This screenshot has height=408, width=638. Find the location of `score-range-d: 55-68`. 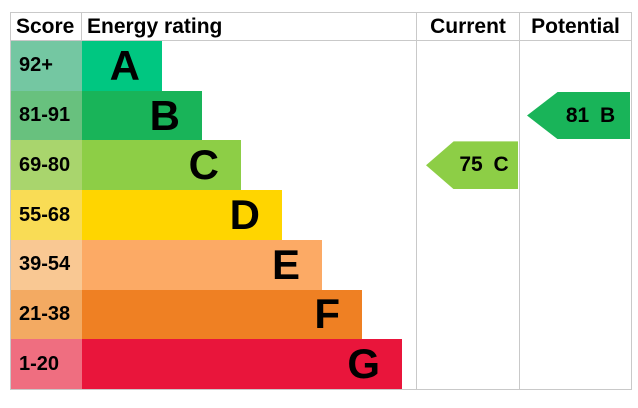

score-range-d: 55-68 is located at coordinates (46, 215).